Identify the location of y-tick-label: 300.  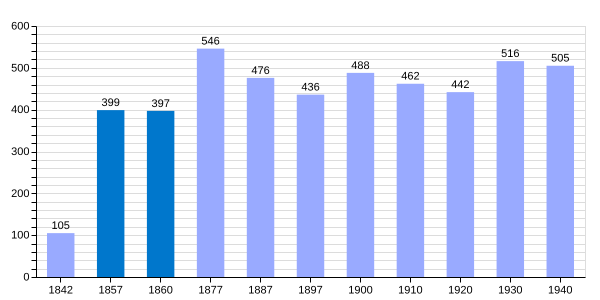
(20, 152).